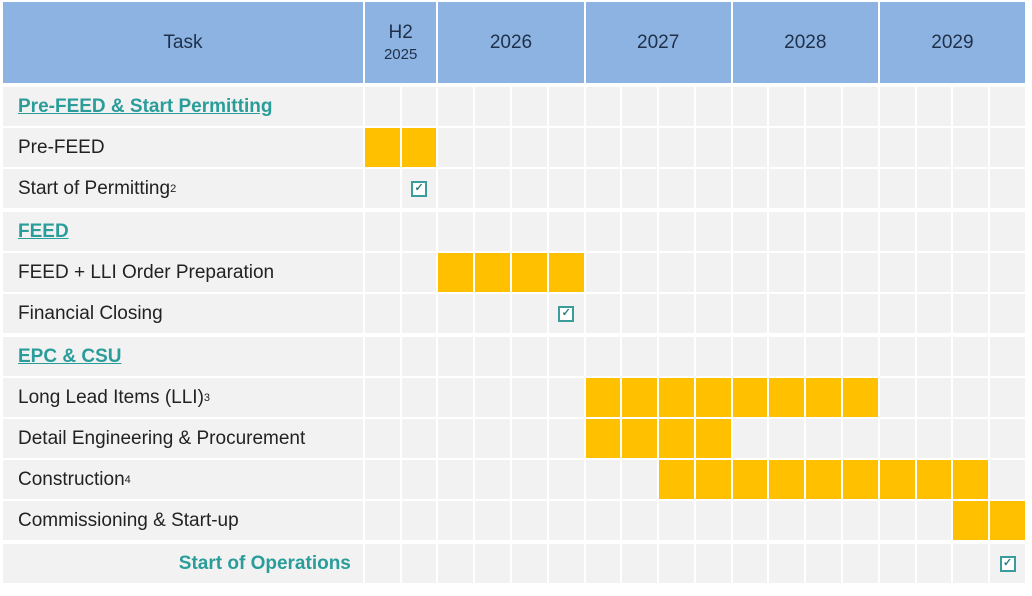  I want to click on task-name: Financial Closing, so click(90, 313).